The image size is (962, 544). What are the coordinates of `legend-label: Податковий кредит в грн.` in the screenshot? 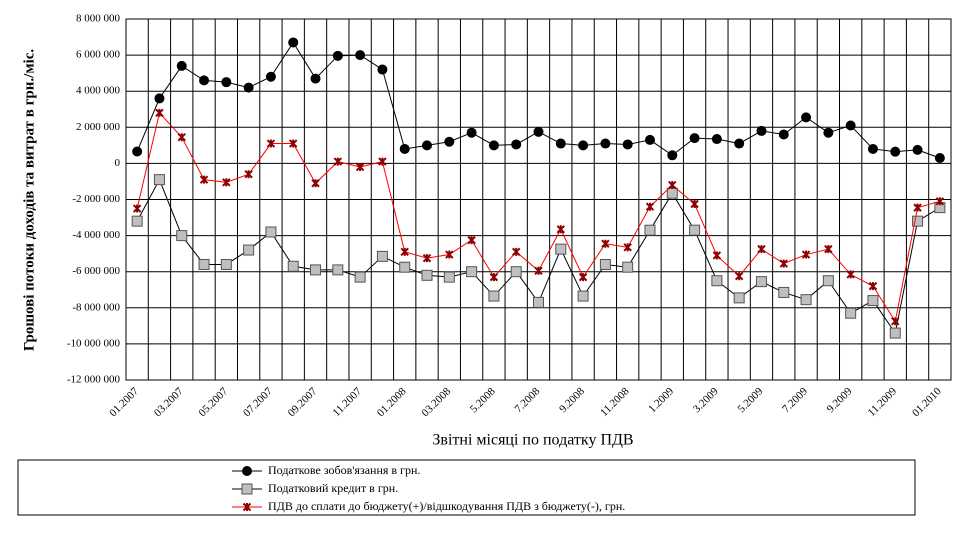 It's located at (333, 488).